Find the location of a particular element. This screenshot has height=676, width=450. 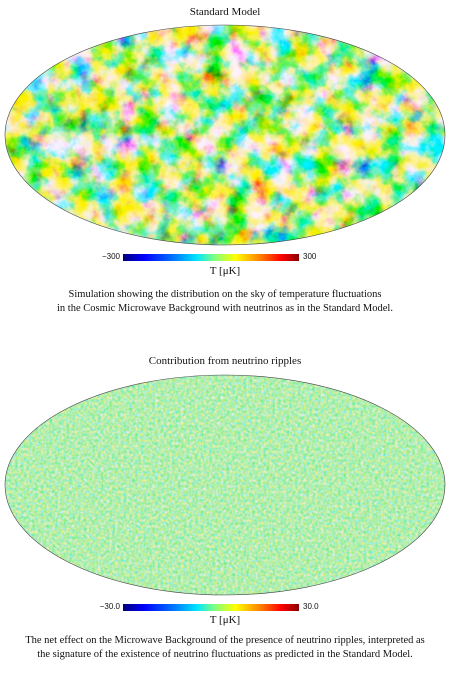

panel-2-title: Contribution from neutrino ripples is located at coordinates (225, 361).